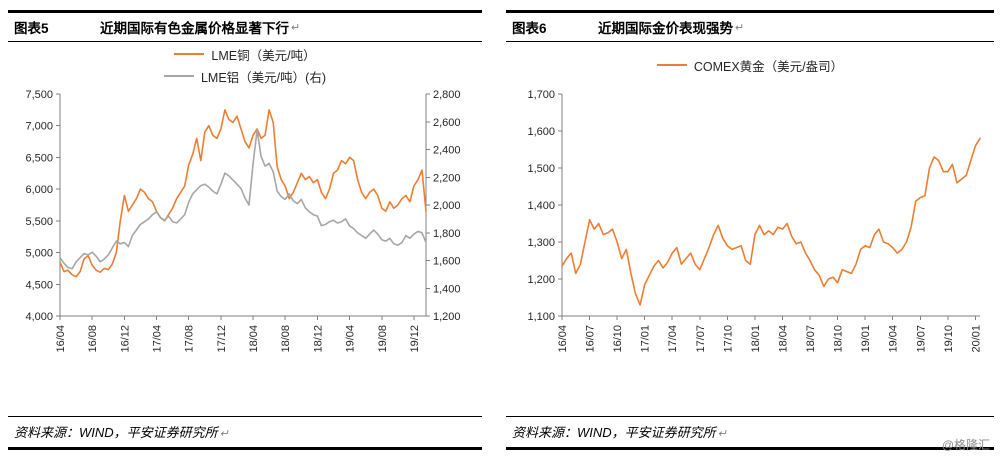 The image size is (1000, 456). What do you see at coordinates (447, 151) in the screenshot?
I see `svg-text: 2,400` at bounding box center [447, 151].